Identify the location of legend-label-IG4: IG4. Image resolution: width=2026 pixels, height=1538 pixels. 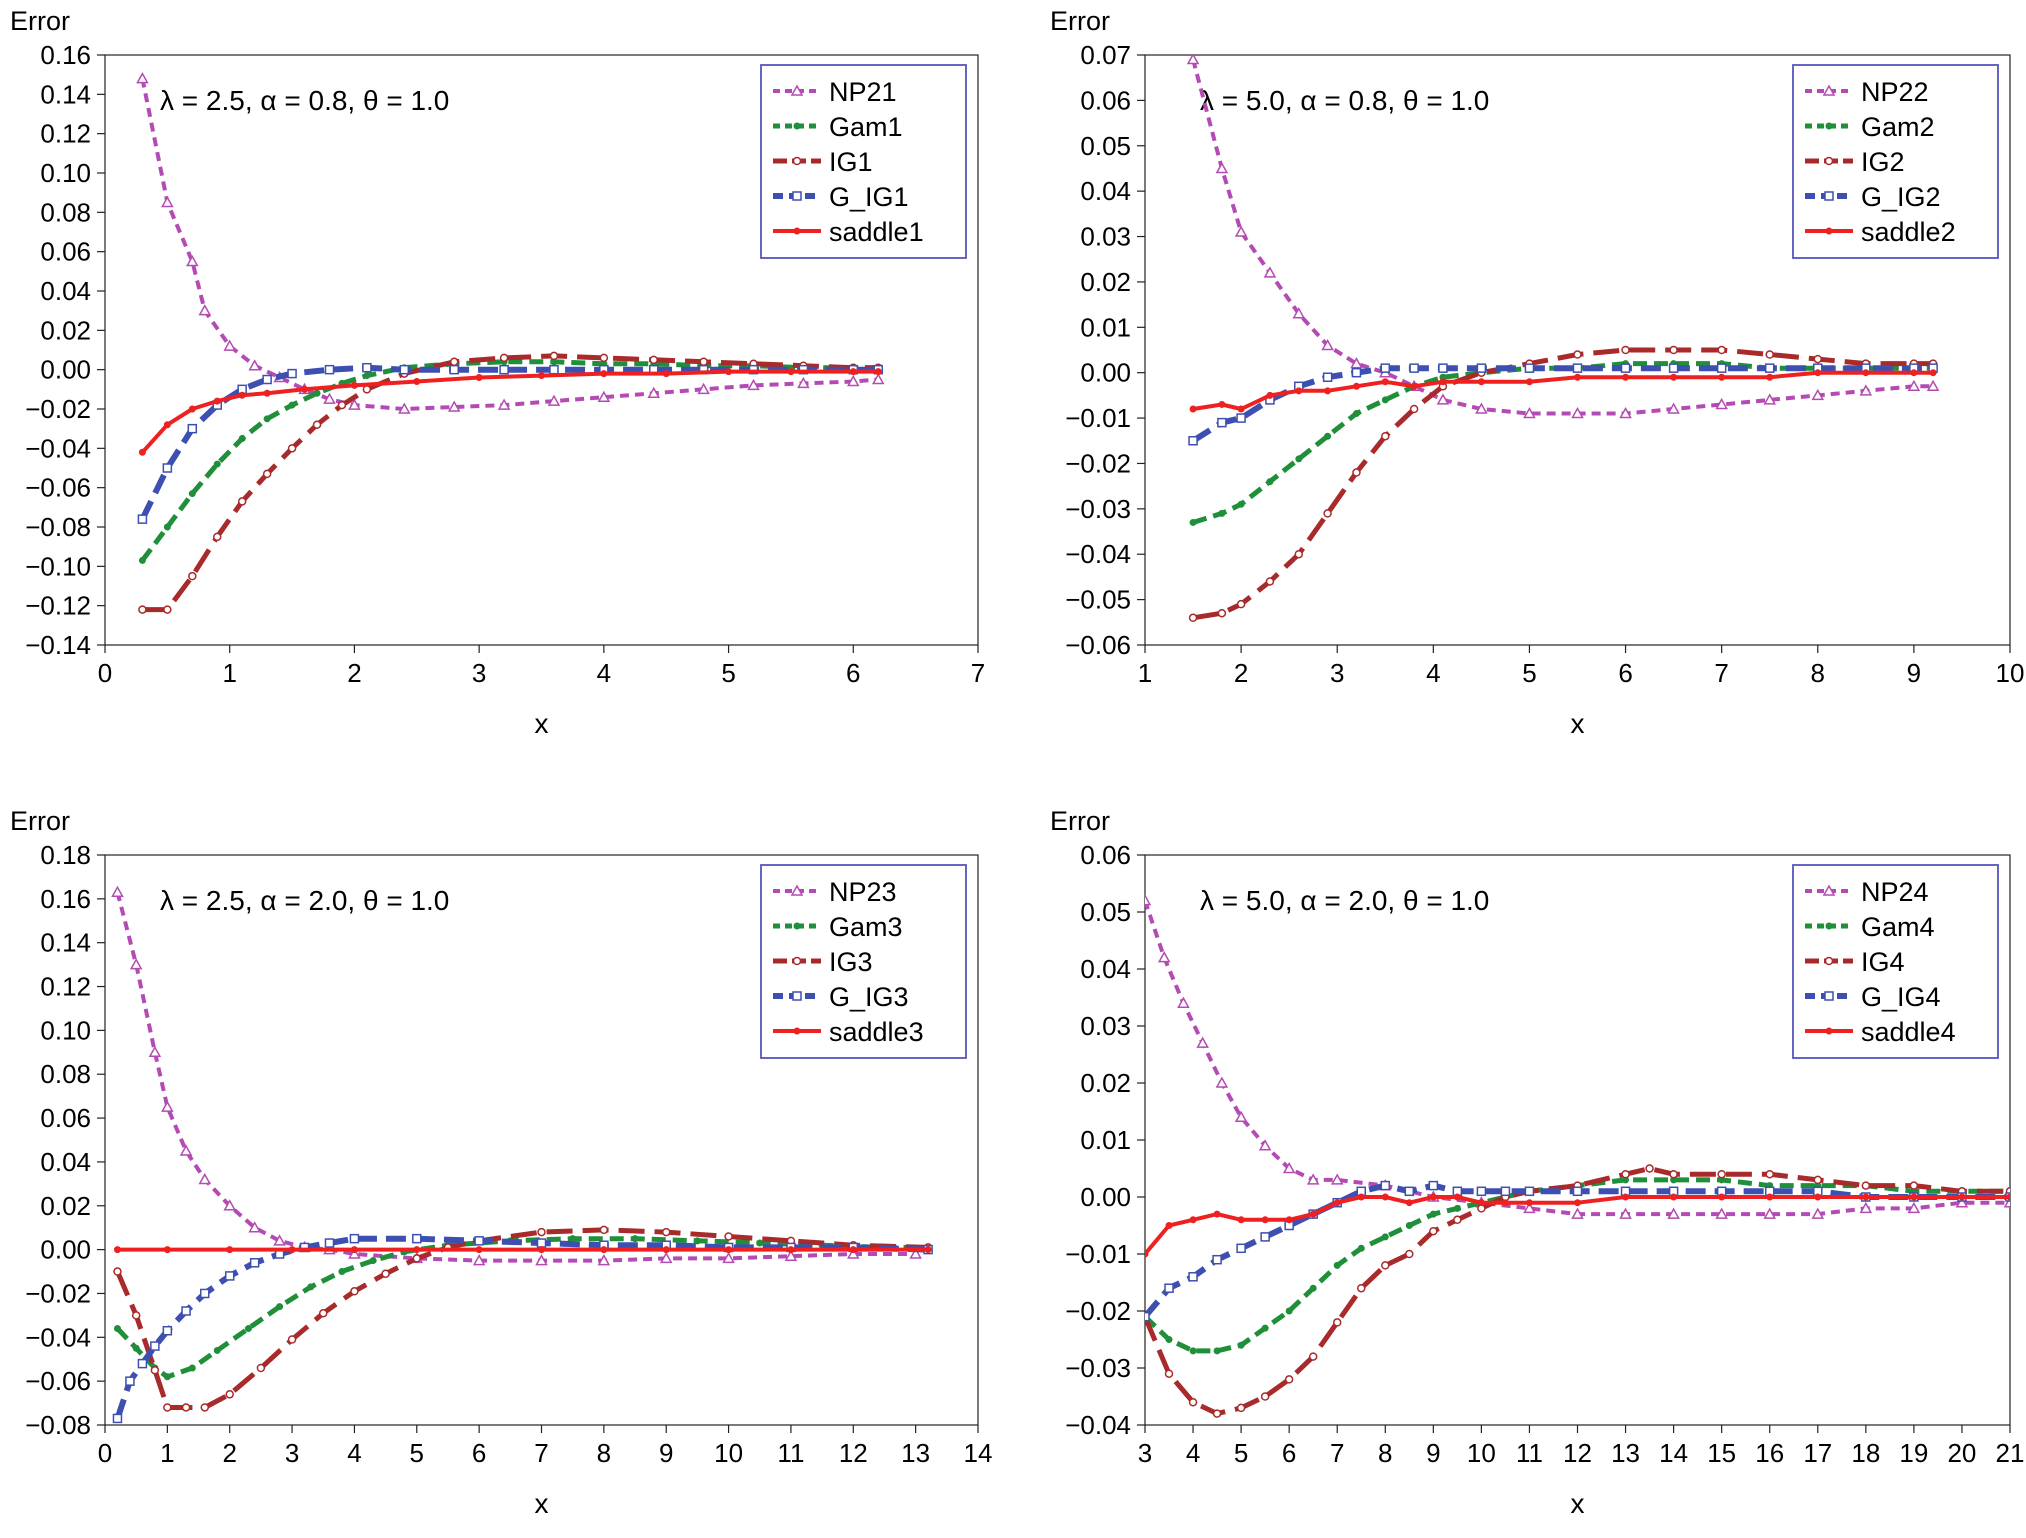
(1883, 962).